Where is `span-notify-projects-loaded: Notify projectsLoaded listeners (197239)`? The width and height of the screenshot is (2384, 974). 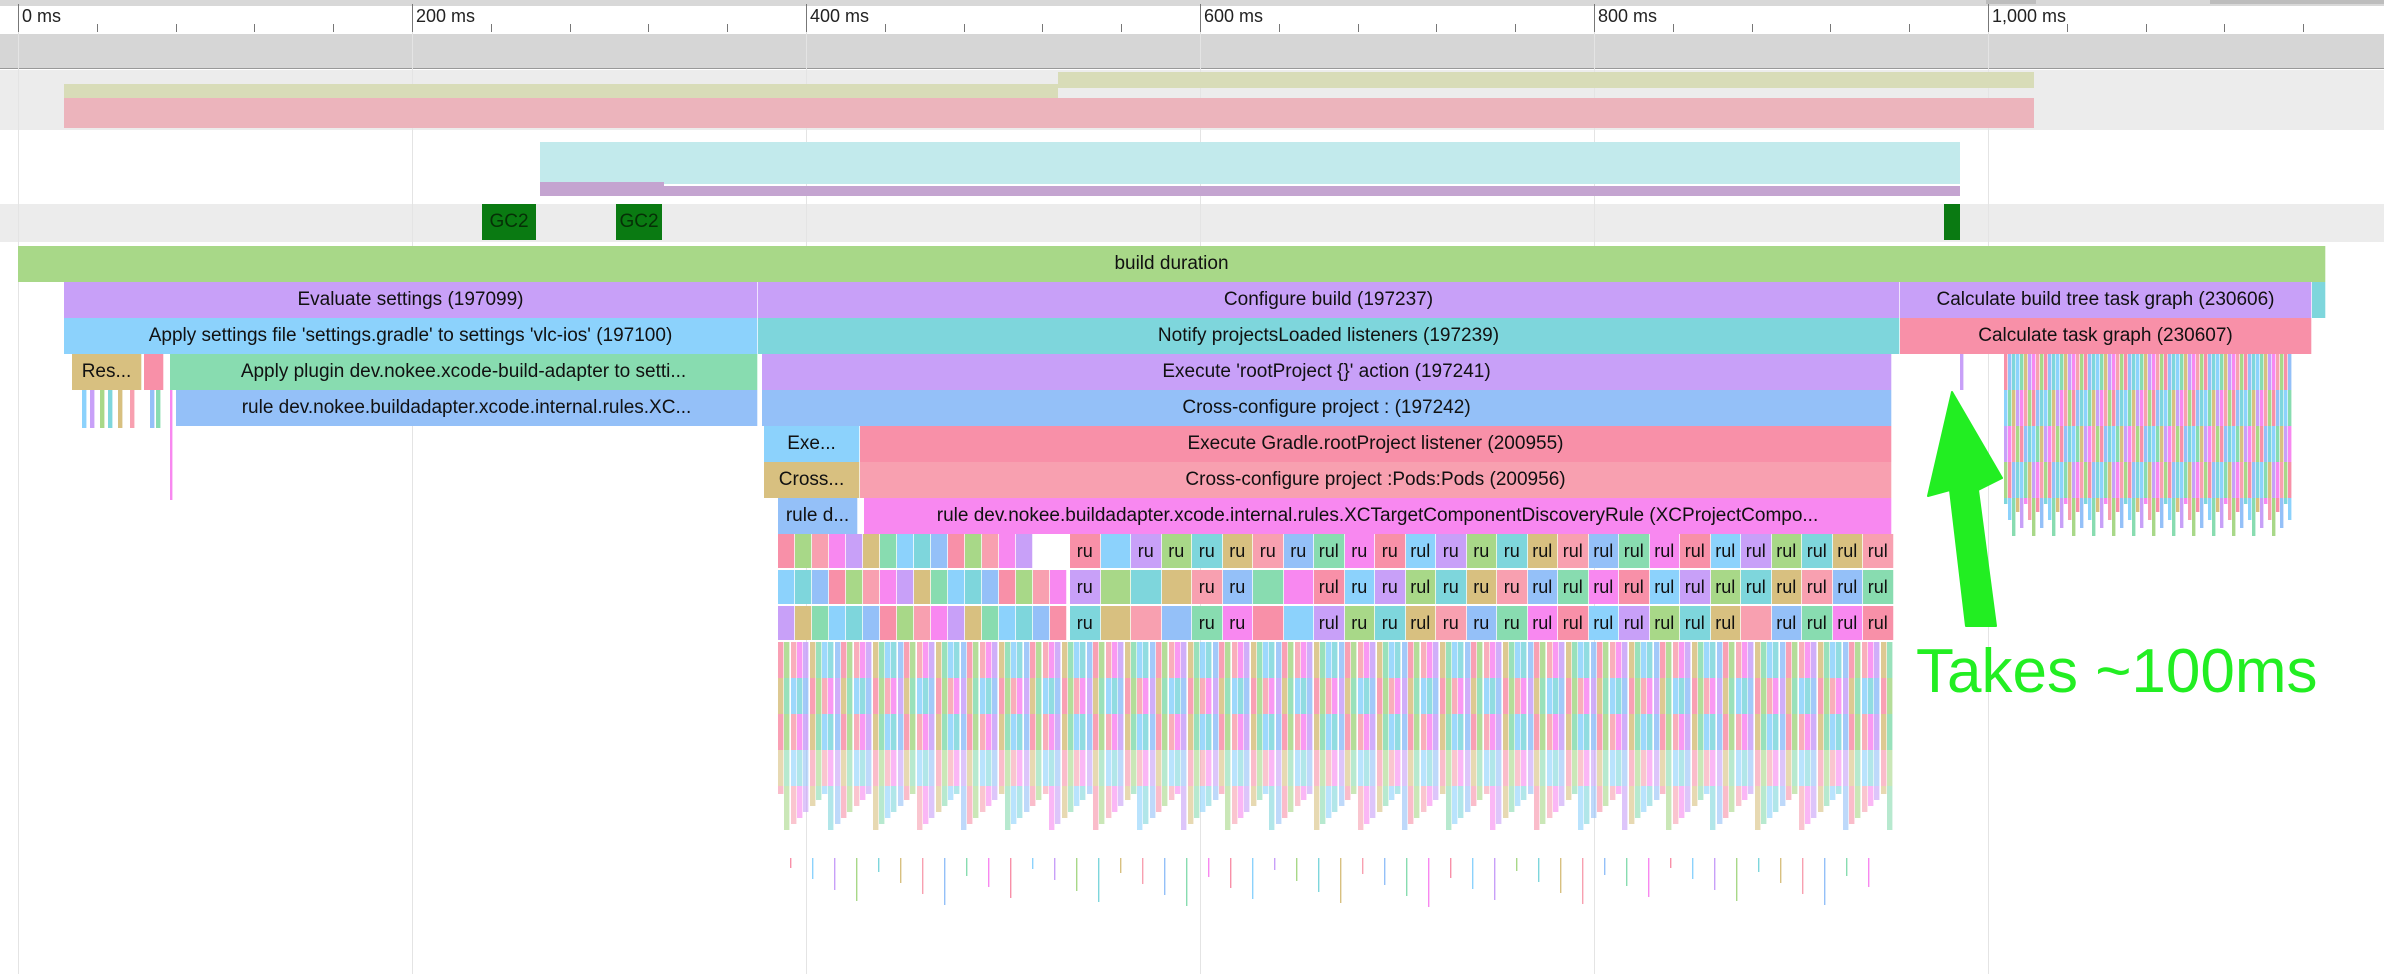 span-notify-projects-loaded: Notify projectsLoaded listeners (197239) is located at coordinates (1329, 336).